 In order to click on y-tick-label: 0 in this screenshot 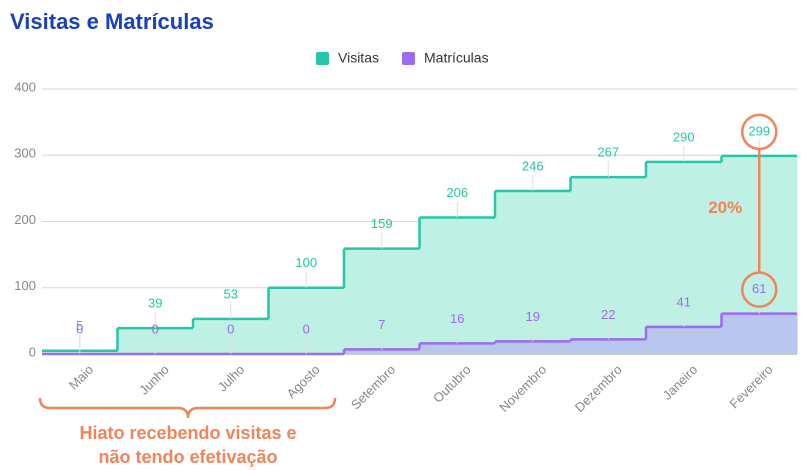, I will do `click(32, 351)`.